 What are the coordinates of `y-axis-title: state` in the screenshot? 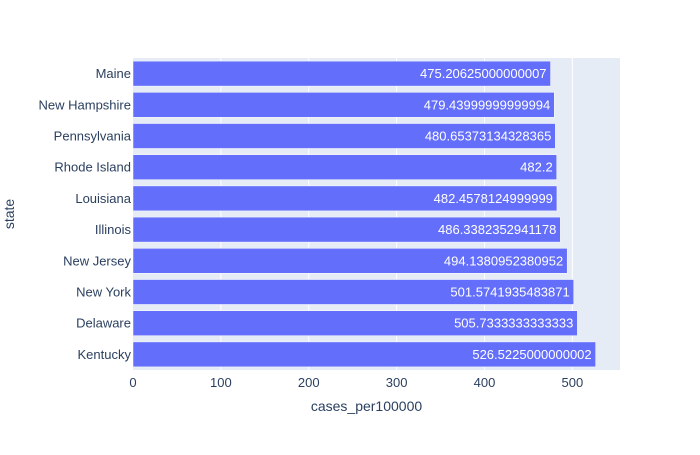 It's located at (9, 214).